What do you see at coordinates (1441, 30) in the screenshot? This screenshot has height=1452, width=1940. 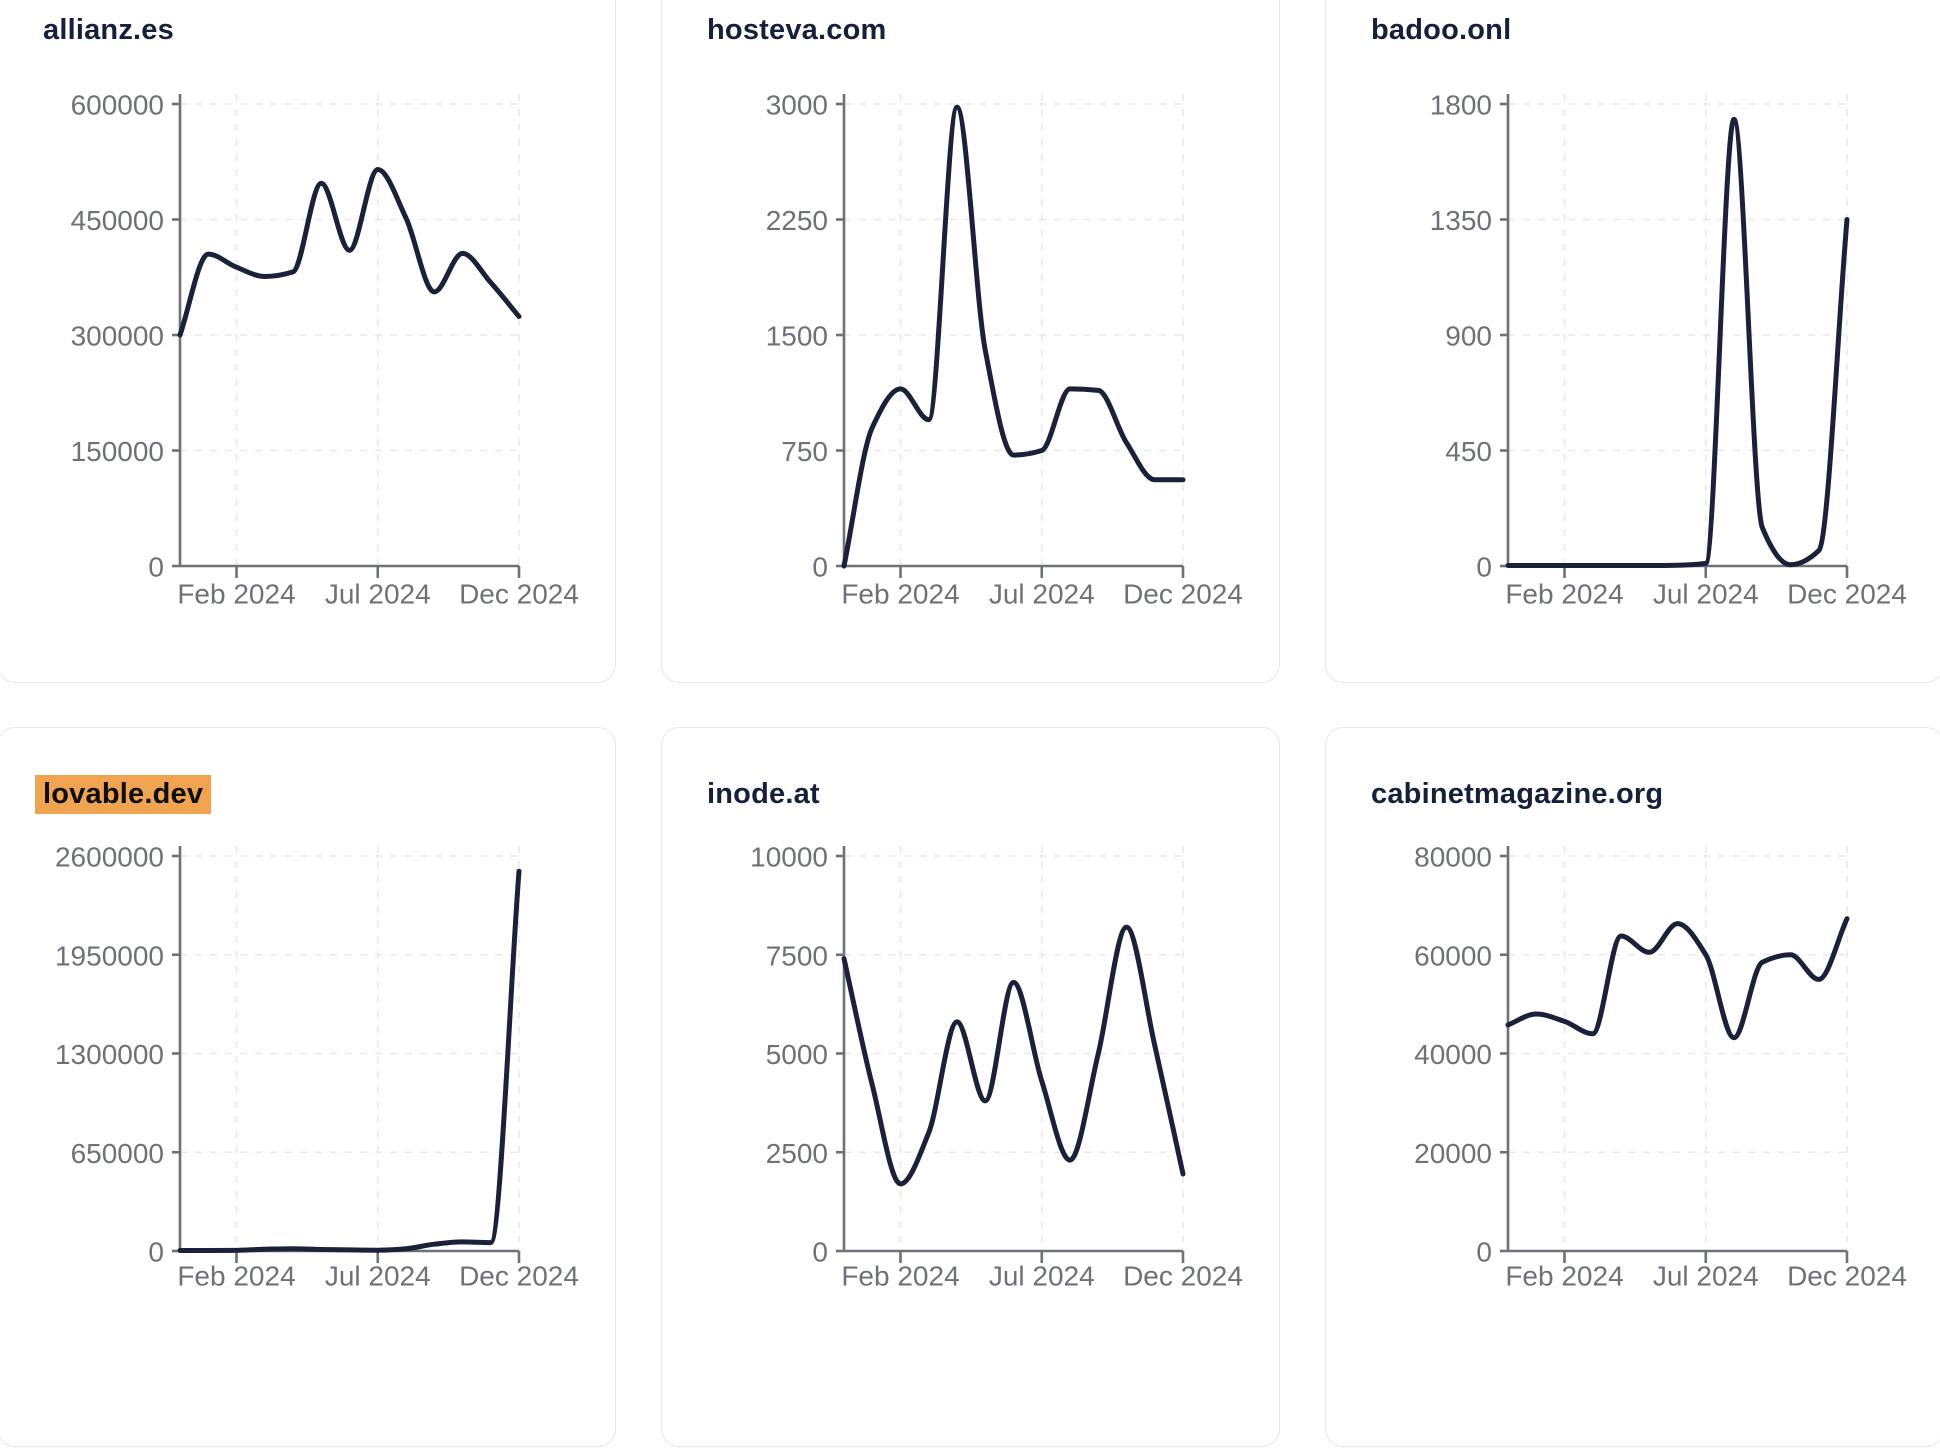 I see `chart-title: badoo.onl` at bounding box center [1441, 30].